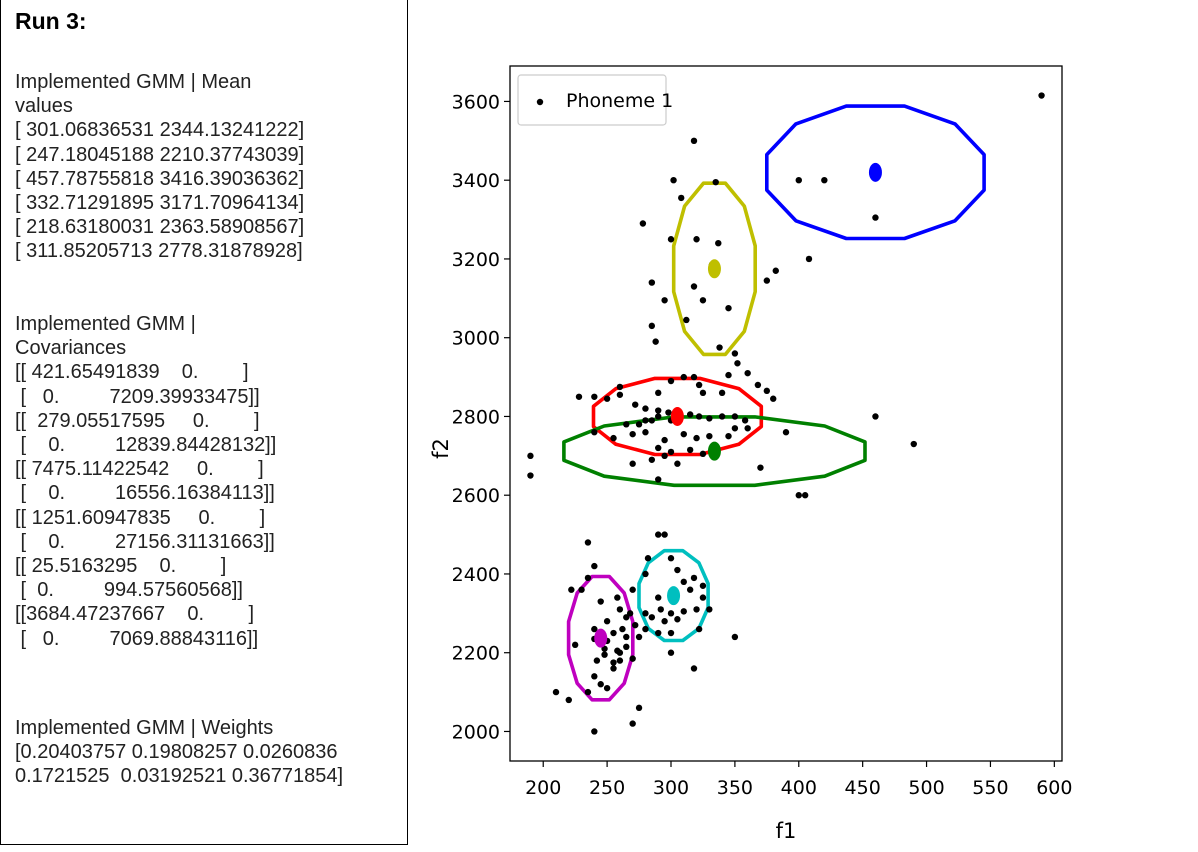  Describe the element at coordinates (476, 260) in the screenshot. I see `y-tick-label: 3200` at that location.